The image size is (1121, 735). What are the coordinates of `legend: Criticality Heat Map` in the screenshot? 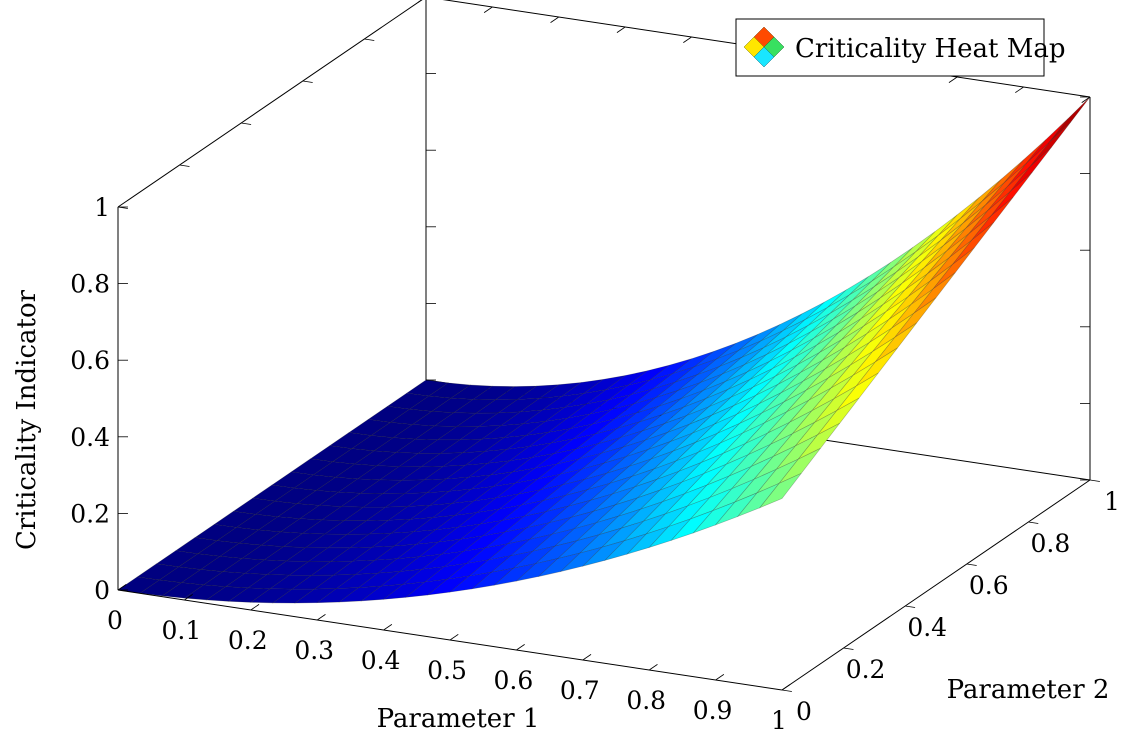 It's located at (900, 47).